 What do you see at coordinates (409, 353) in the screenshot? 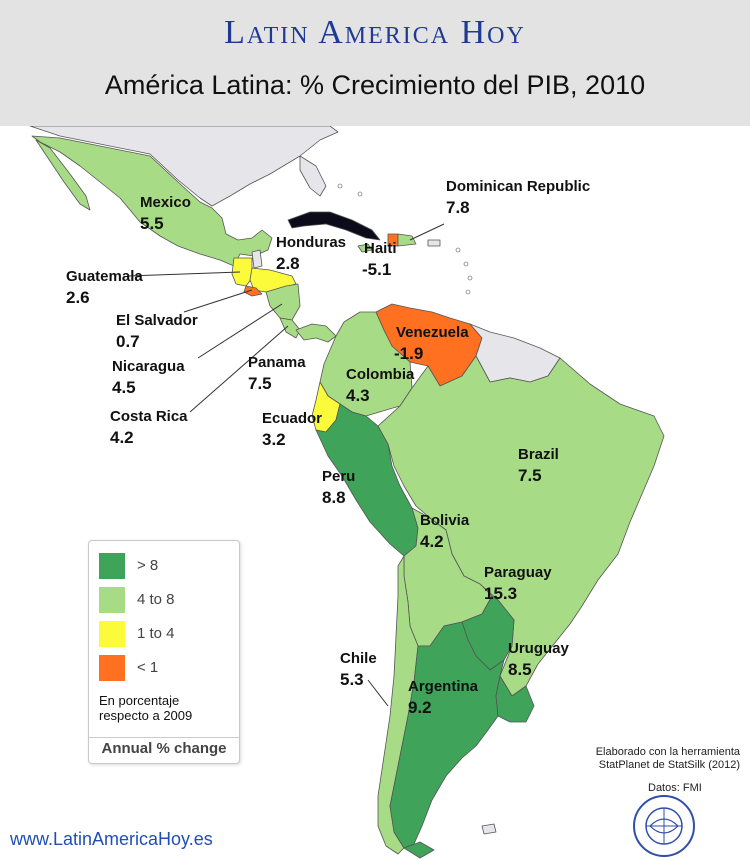
I see `value-venezuela: -1.9` at bounding box center [409, 353].